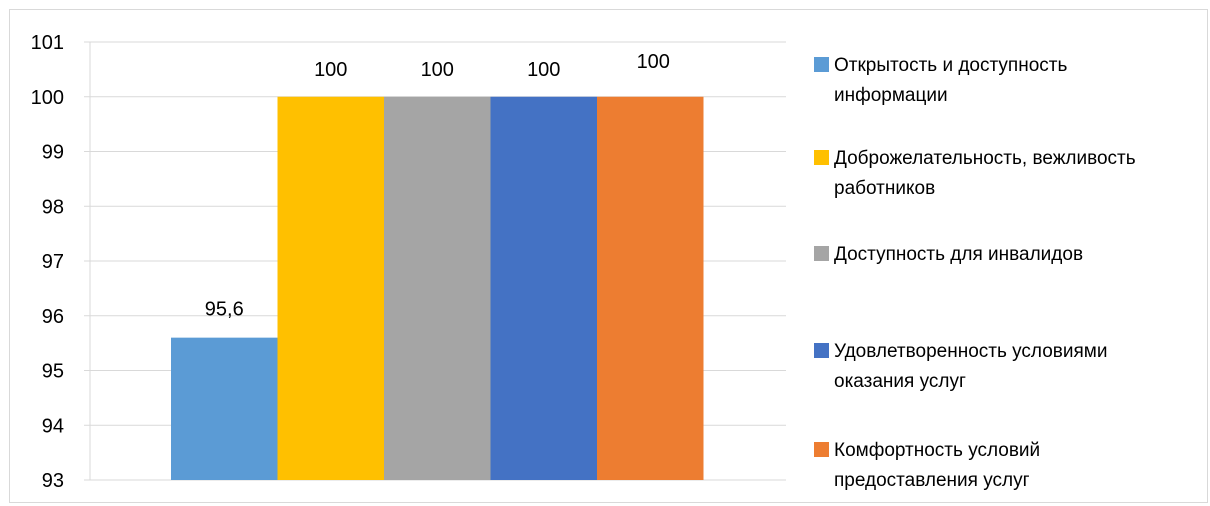  Describe the element at coordinates (224, 310) in the screenshot. I see `data-label: 95,6` at that location.